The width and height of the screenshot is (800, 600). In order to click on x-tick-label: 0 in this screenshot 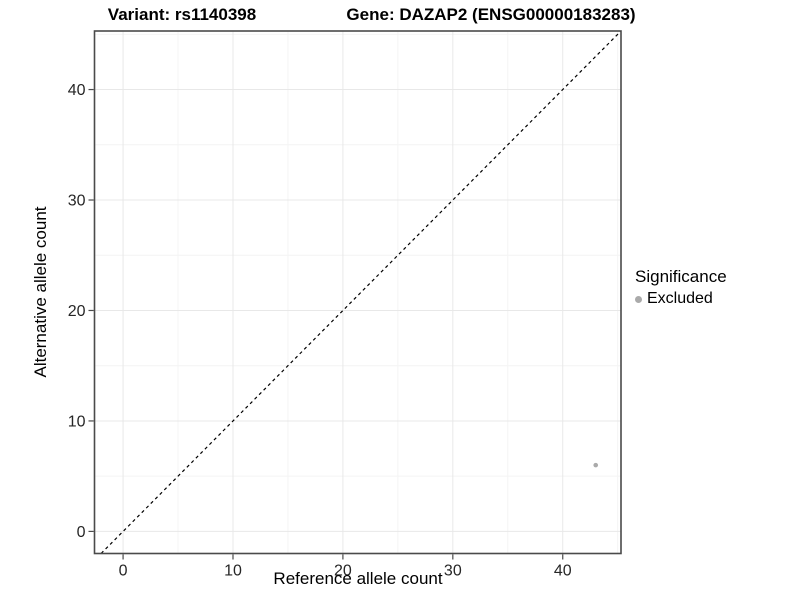, I will do `click(123, 571)`.